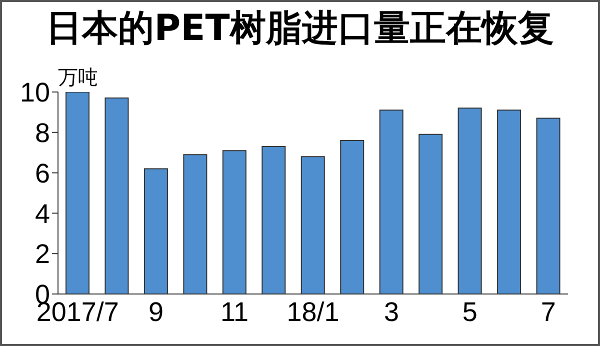 The width and height of the screenshot is (600, 346). I want to click on x-tick-label: 3, so click(391, 312).